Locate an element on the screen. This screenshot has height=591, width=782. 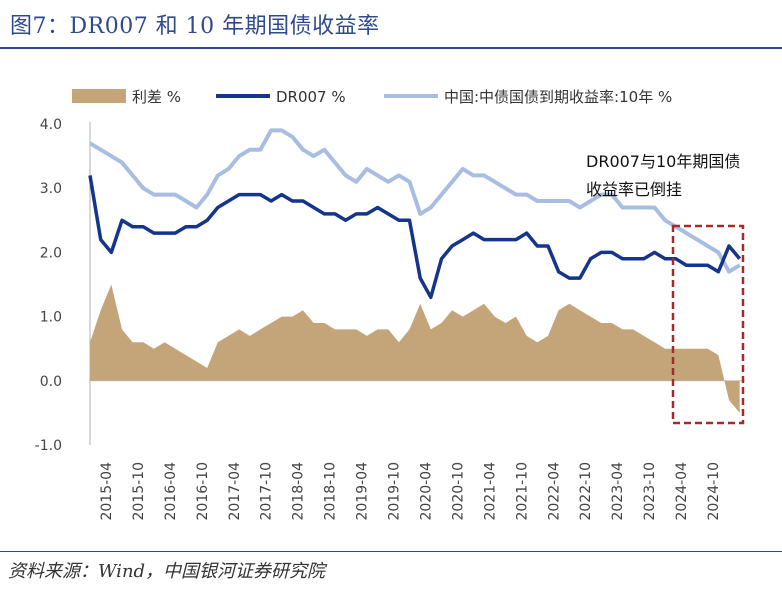
legend-label-cgb10y: 中国:中债国债到期收益率:10年 % is located at coordinates (558, 97).